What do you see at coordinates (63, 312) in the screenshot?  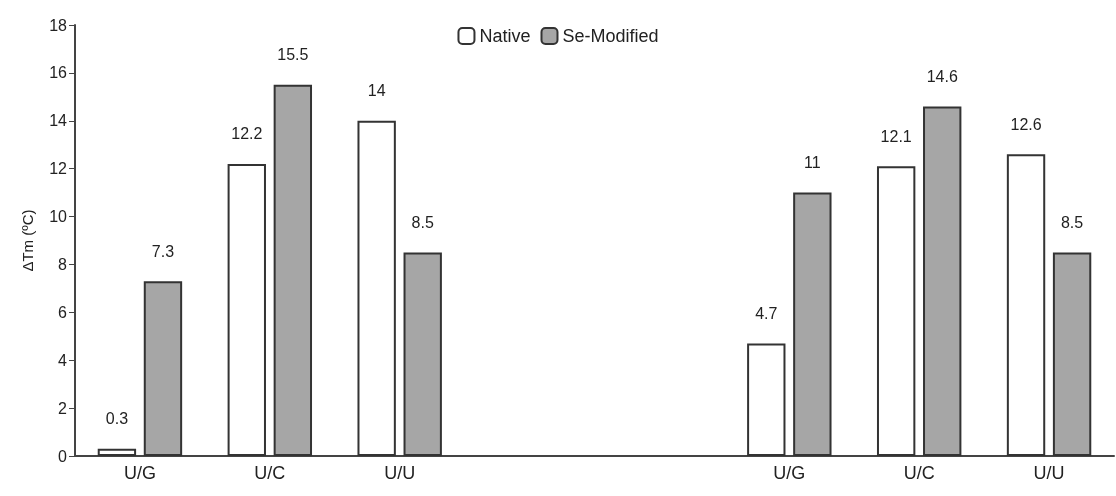 I see `y-tick-label: 6` at bounding box center [63, 312].